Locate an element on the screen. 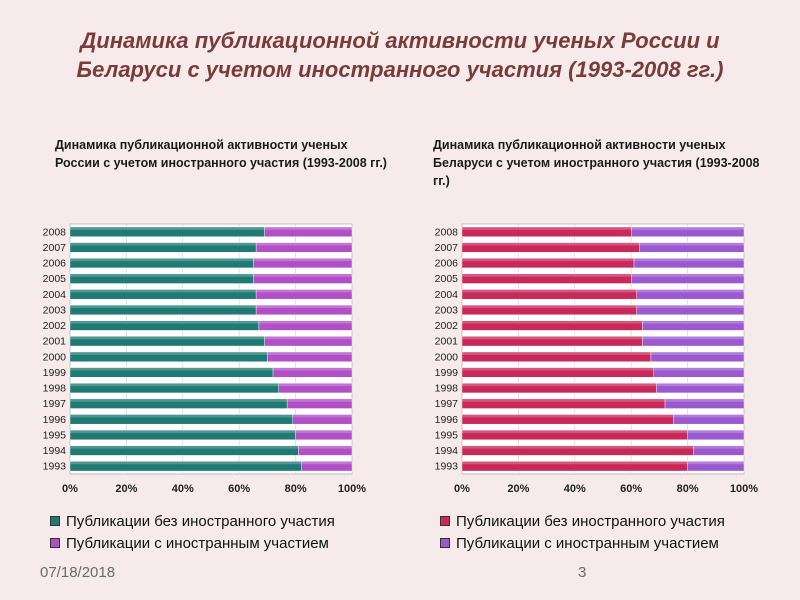 This screenshot has width=800, height=600. bar-with-foreign-2002 is located at coordinates (305, 325).